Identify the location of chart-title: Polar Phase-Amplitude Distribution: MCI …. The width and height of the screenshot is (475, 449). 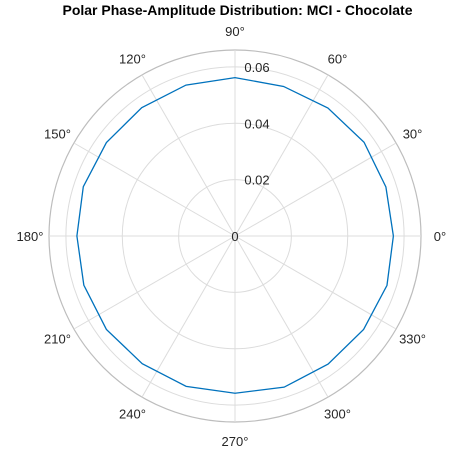
(237, 10).